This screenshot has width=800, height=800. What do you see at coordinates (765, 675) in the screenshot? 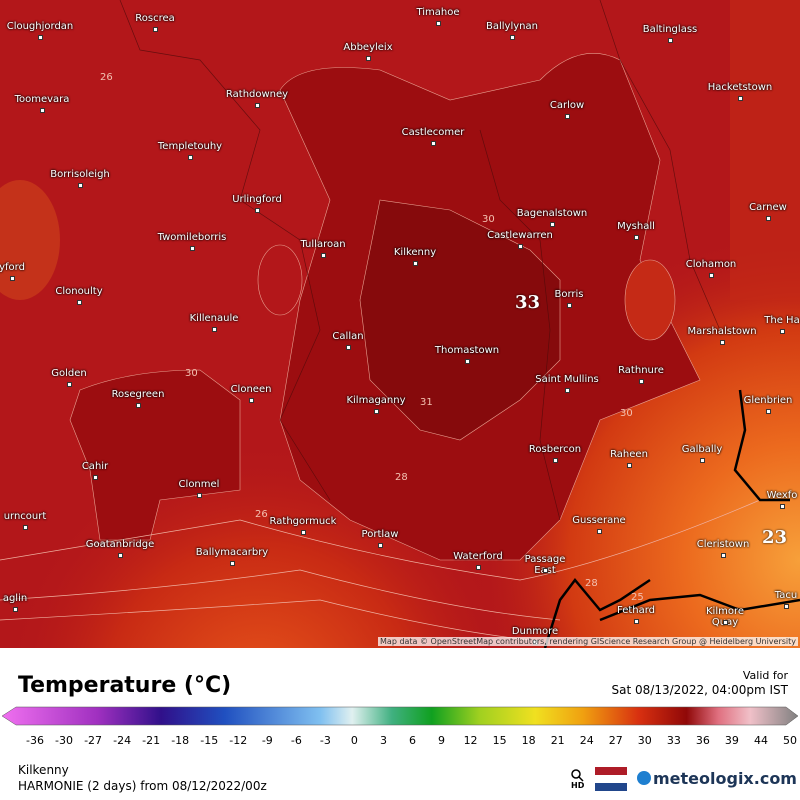
I see `valid-label: Valid for` at bounding box center [765, 675].